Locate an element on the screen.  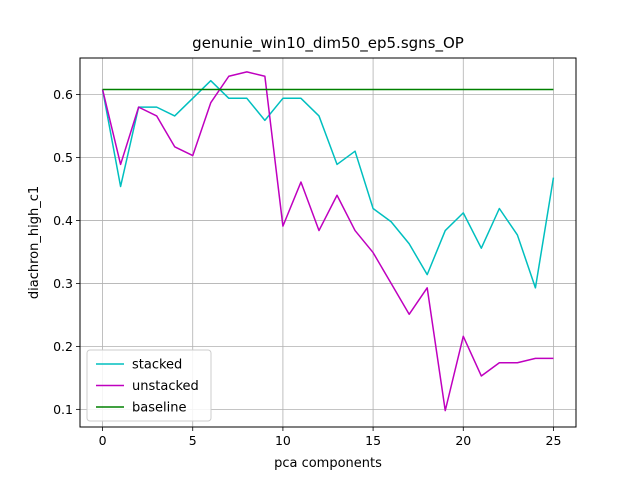
y-tick-label: 0.6 is located at coordinates (63, 94).